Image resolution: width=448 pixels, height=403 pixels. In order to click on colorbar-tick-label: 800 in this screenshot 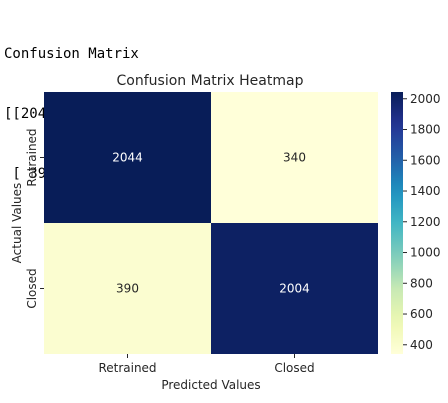, I will do `click(421, 283)`.